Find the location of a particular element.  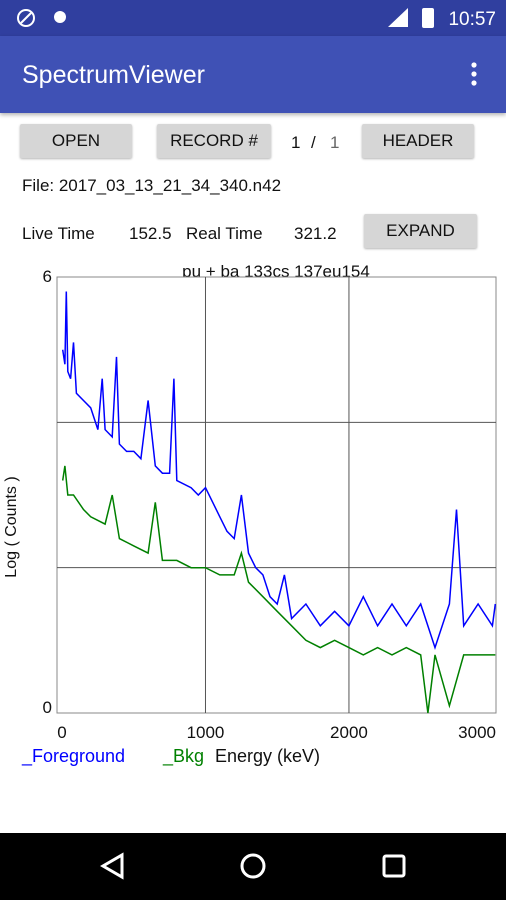

record-total: 1 is located at coordinates (335, 142).